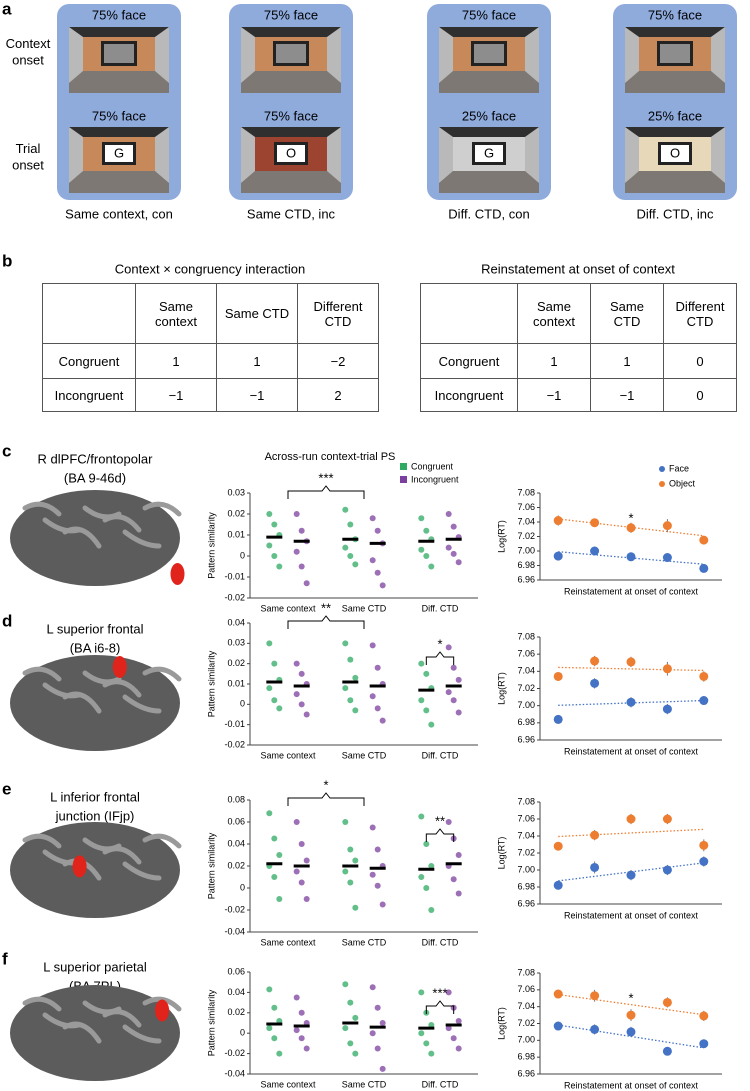  I want to click on table-cell: Different CTD, so click(700, 313).